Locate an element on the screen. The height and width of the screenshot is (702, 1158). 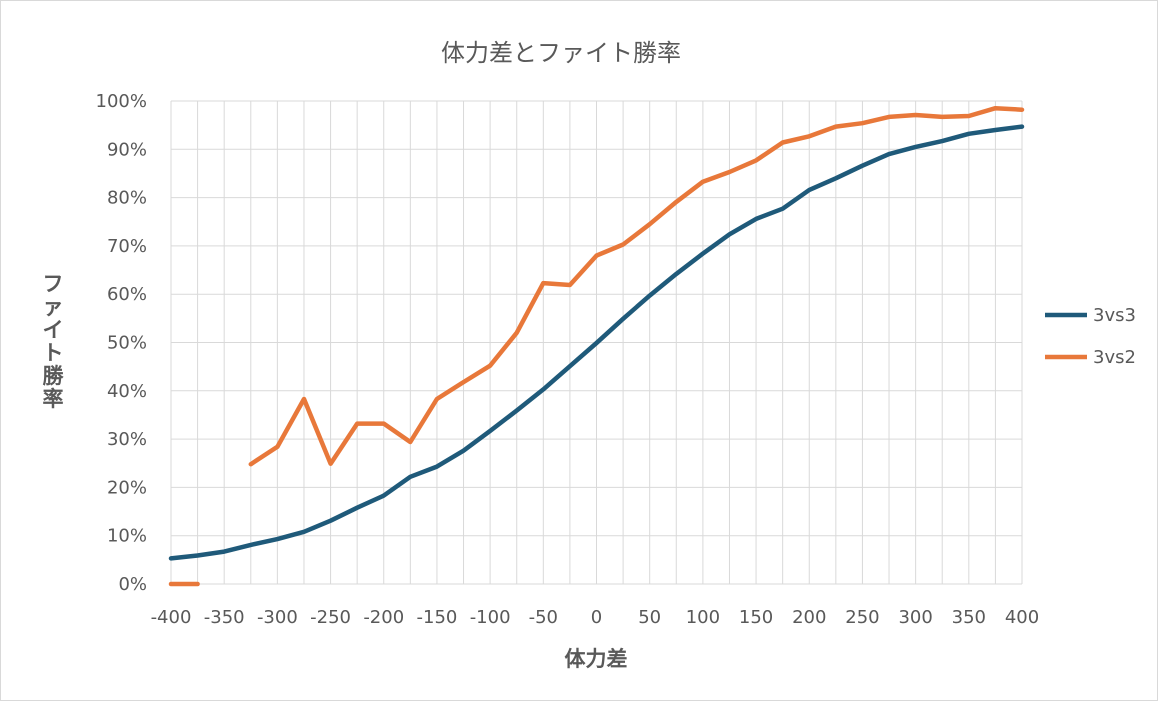
y-tick-label: 60% is located at coordinates (127, 294).